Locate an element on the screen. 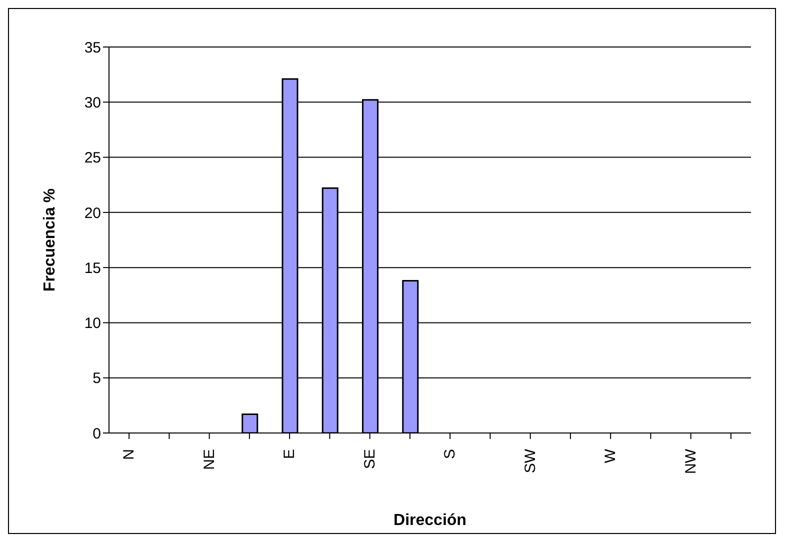 This screenshot has height=544, width=786. x-tick-label: S is located at coordinates (450, 454).